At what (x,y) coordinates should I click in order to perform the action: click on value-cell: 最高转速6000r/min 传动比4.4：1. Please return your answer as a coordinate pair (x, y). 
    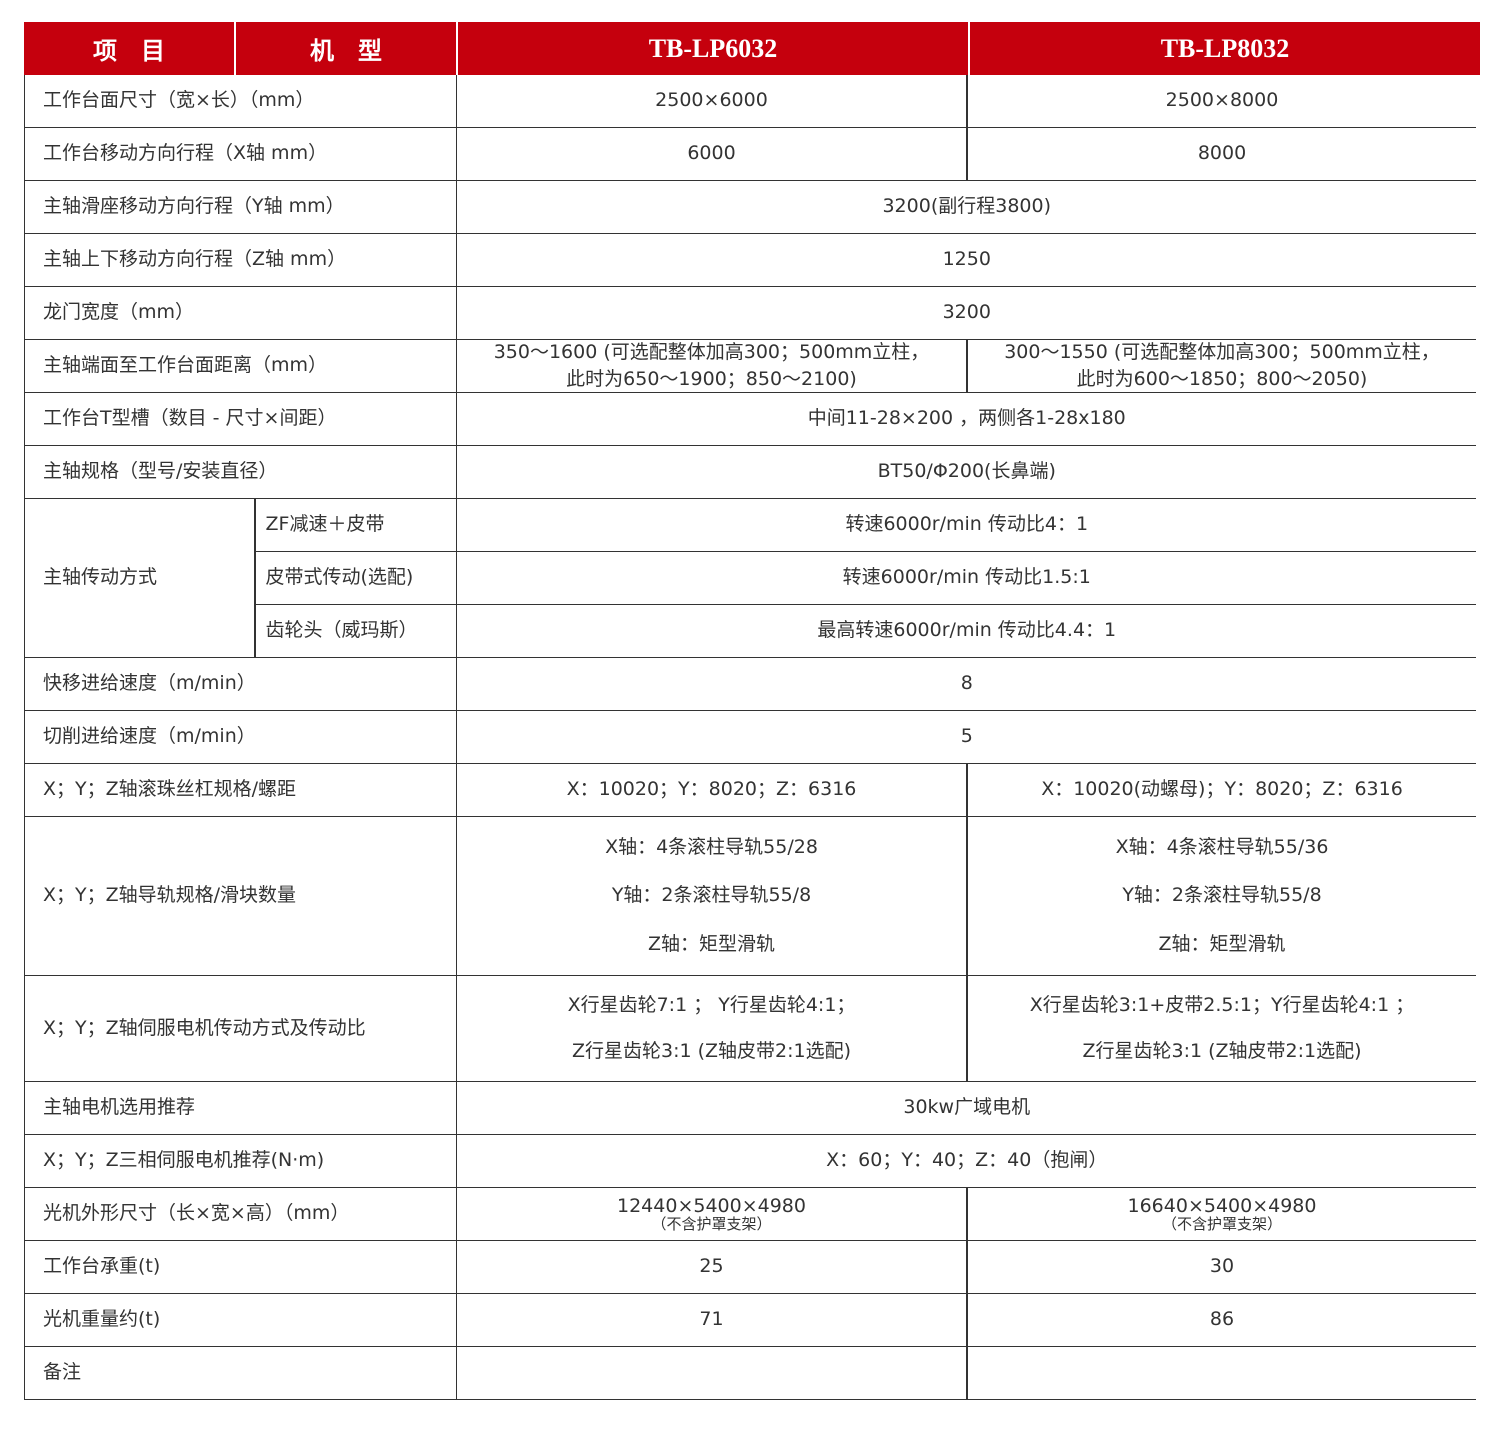
    Looking at the image, I should click on (967, 631).